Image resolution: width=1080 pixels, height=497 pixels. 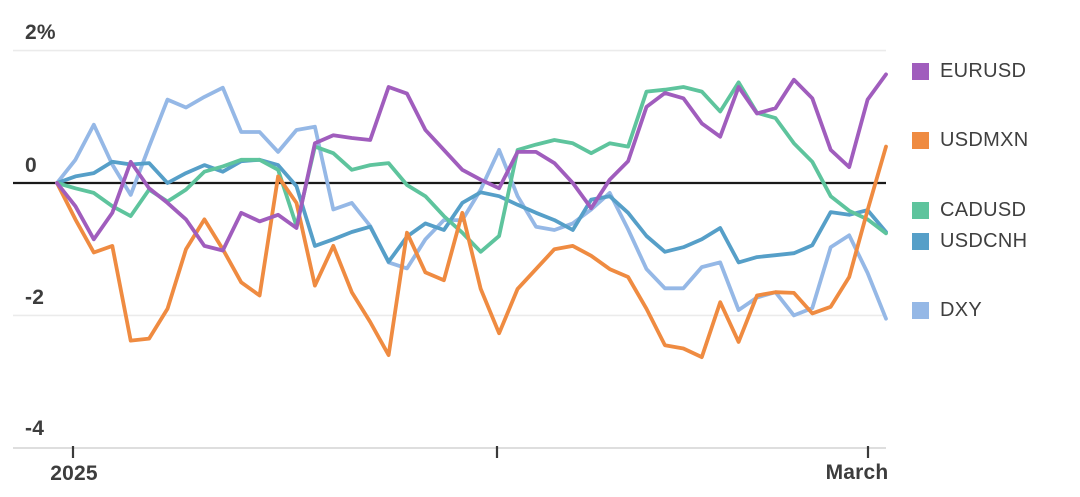 I want to click on legend-label-dxy: DXY, so click(x=961, y=310).